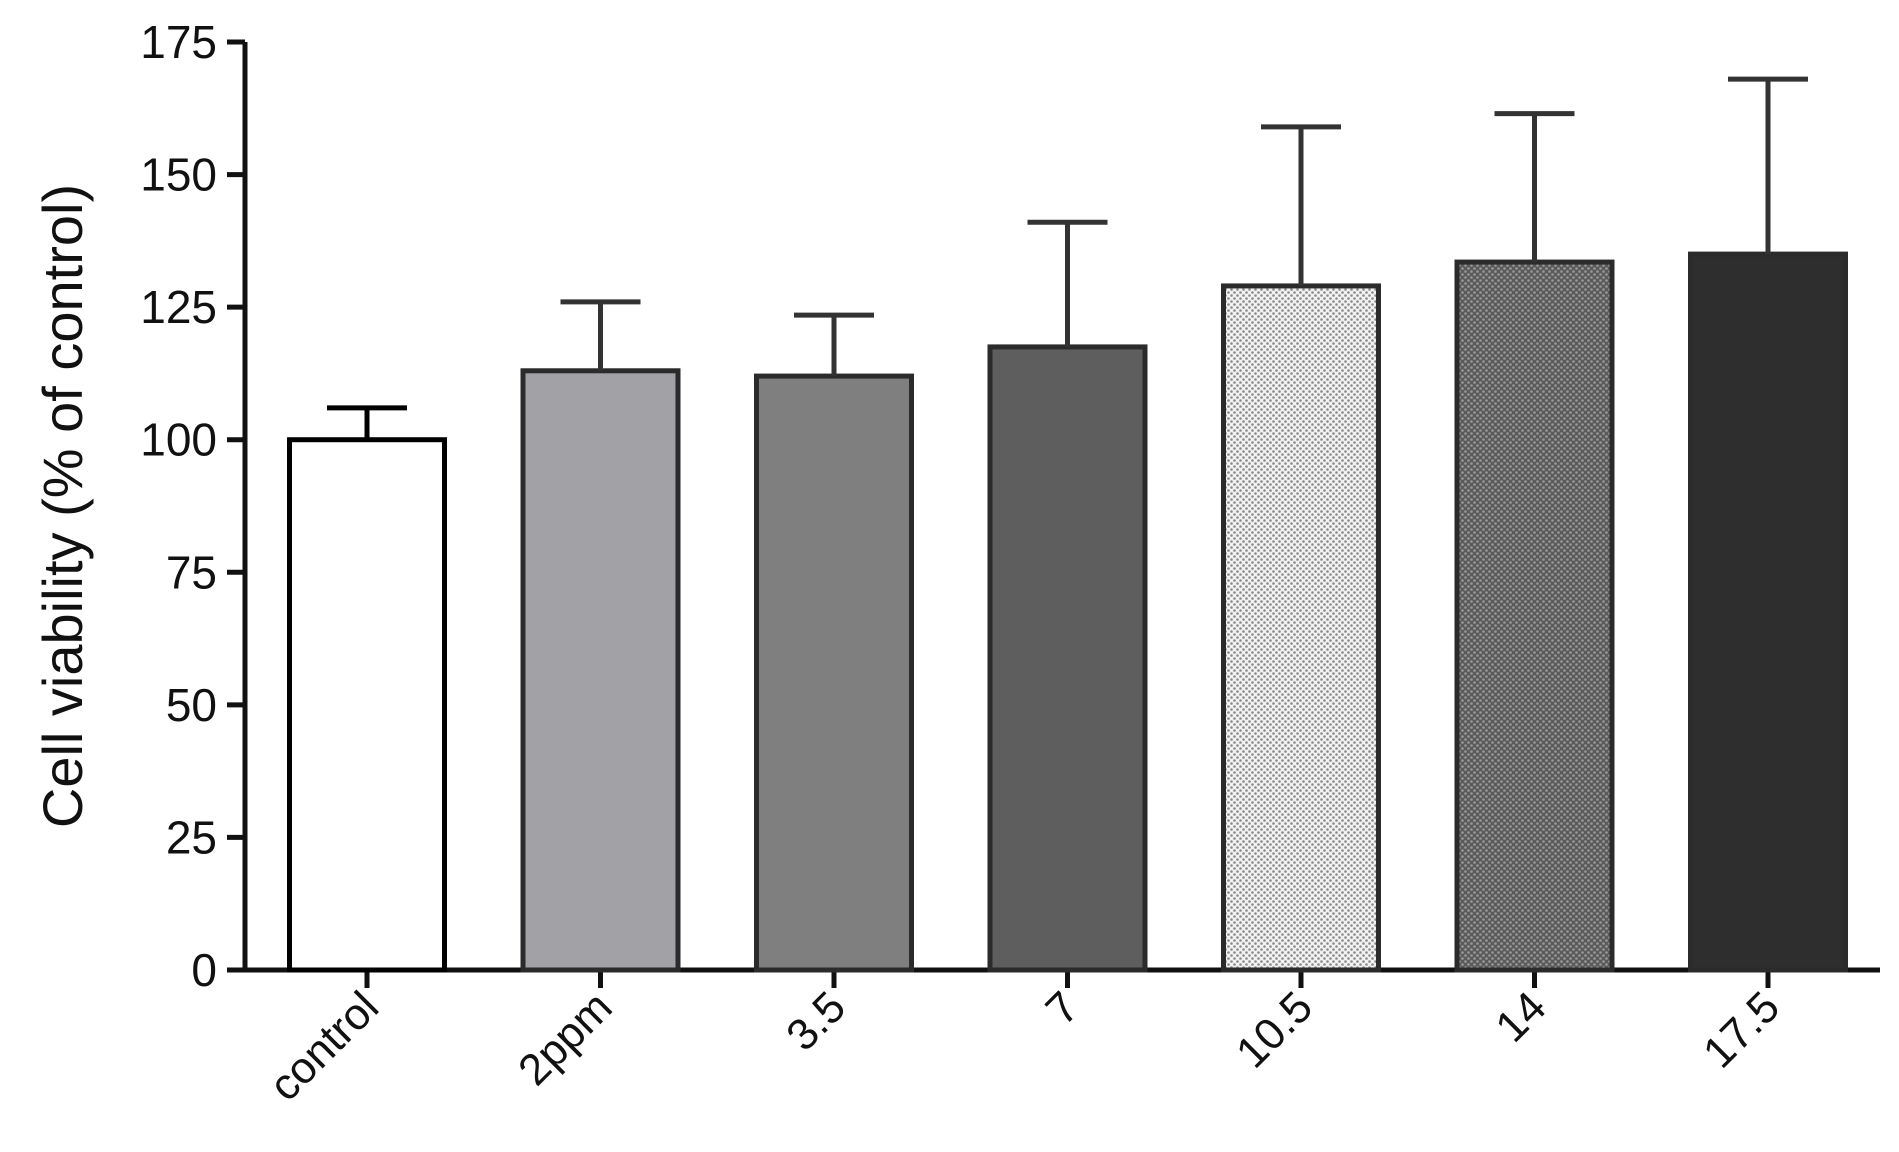 The width and height of the screenshot is (1899, 1152). What do you see at coordinates (1024, 1046) in the screenshot?
I see `x-tick-labels: control 2ppm 3.5 7 10.5 14 17.5` at bounding box center [1024, 1046].